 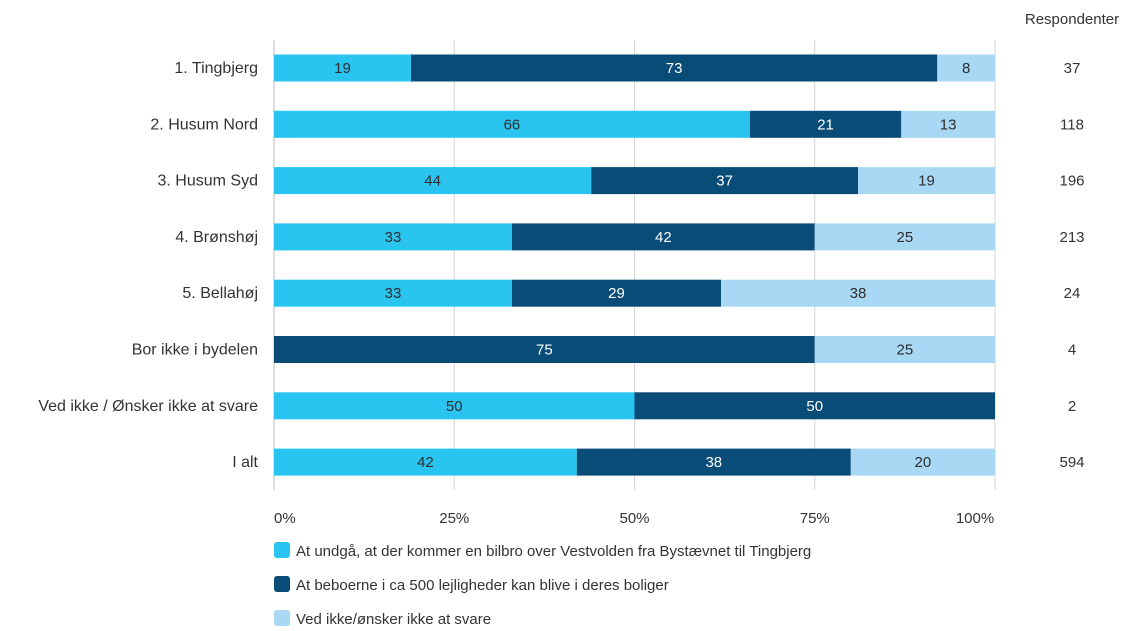 I want to click on x-tick-label: 100%, so click(x=975, y=518).